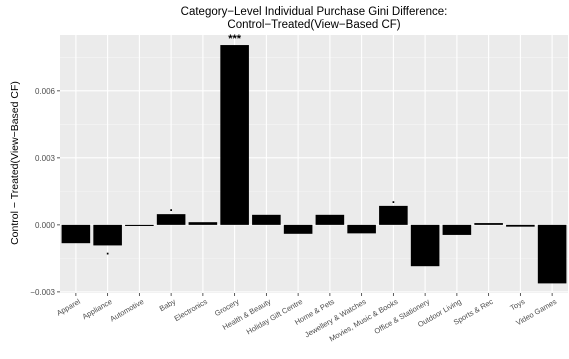 The width and height of the screenshot is (569, 359). I want to click on bar-holiday-gift-centre, so click(298, 229).